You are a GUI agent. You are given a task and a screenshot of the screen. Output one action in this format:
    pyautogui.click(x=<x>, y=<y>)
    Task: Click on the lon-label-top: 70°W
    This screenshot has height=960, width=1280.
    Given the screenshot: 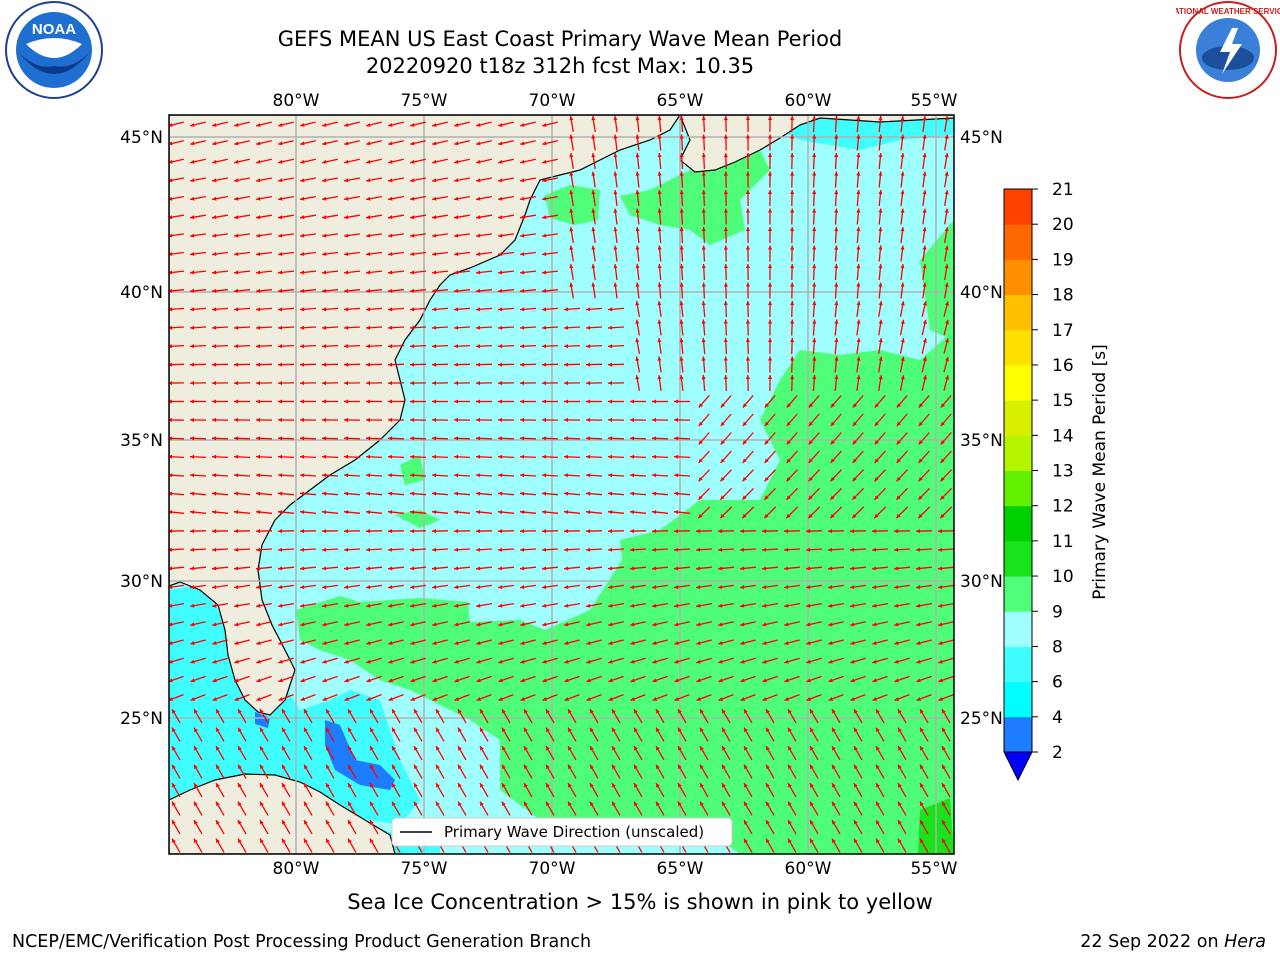 What is the action you would take?
    pyautogui.click(x=552, y=101)
    